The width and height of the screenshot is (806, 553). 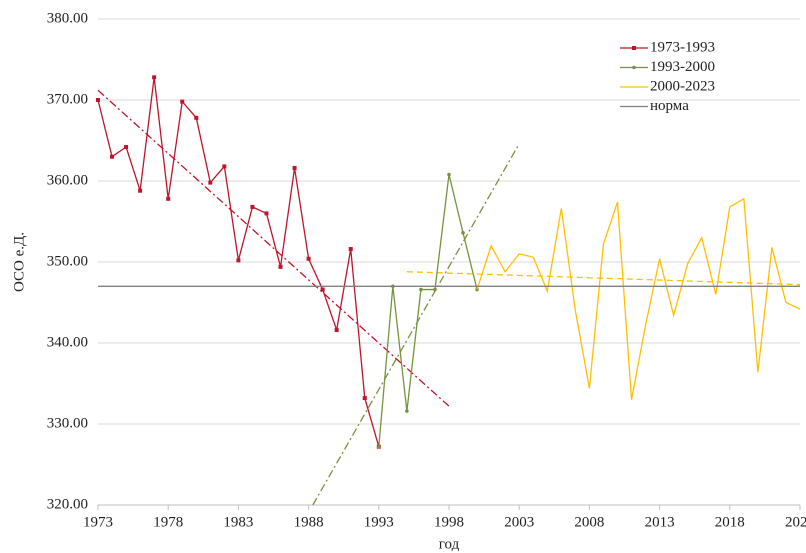 What do you see at coordinates (238, 522) in the screenshot?
I see `x-tick-label: 1983` at bounding box center [238, 522].